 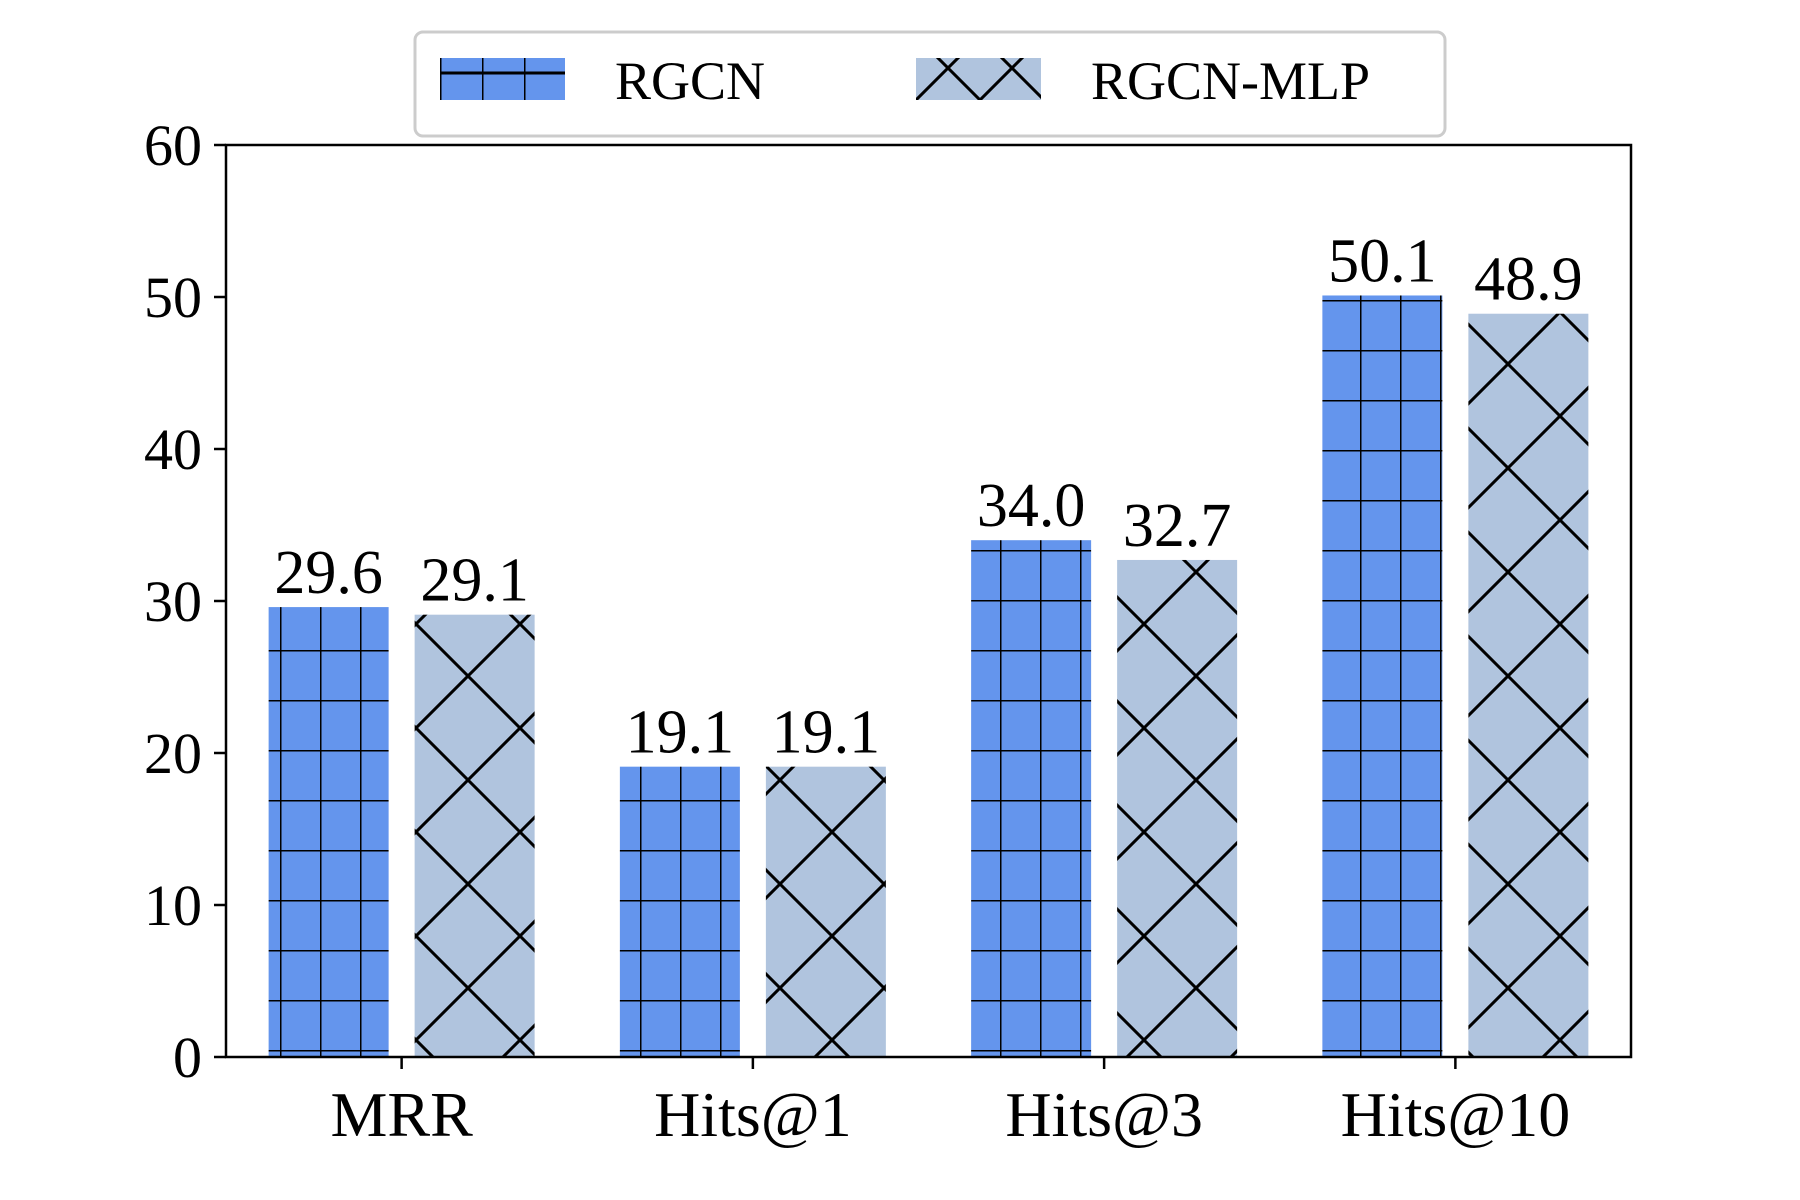 I want to click on value-label-rgcn-hits-1: 19.1, so click(x=680, y=733).